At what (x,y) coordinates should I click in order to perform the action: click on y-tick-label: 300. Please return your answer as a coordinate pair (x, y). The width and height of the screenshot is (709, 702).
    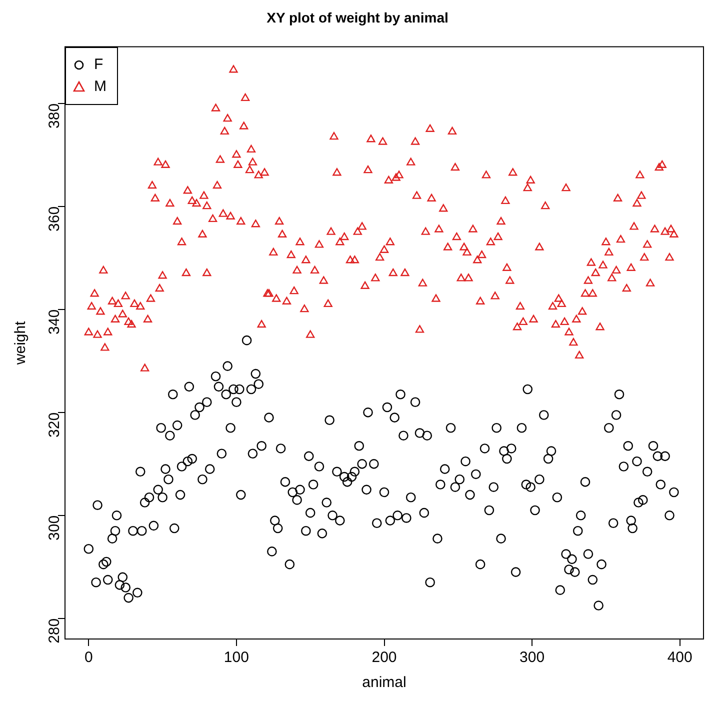
    Looking at the image, I should click on (55, 527).